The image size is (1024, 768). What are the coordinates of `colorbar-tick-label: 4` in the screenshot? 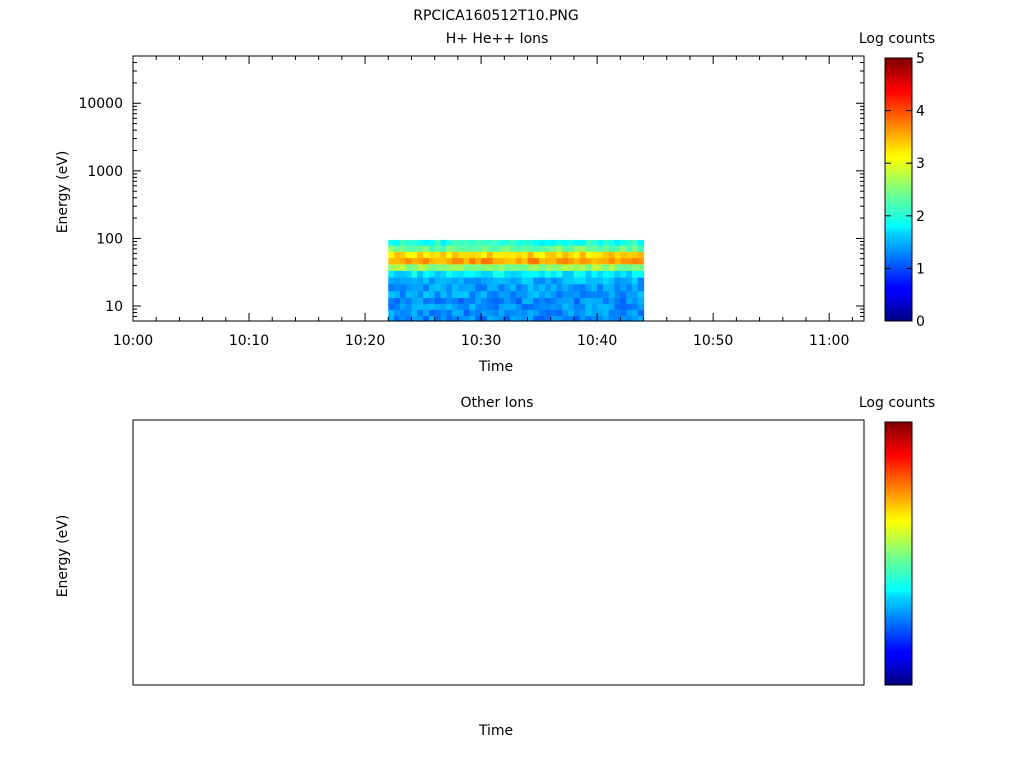 It's located at (920, 112).